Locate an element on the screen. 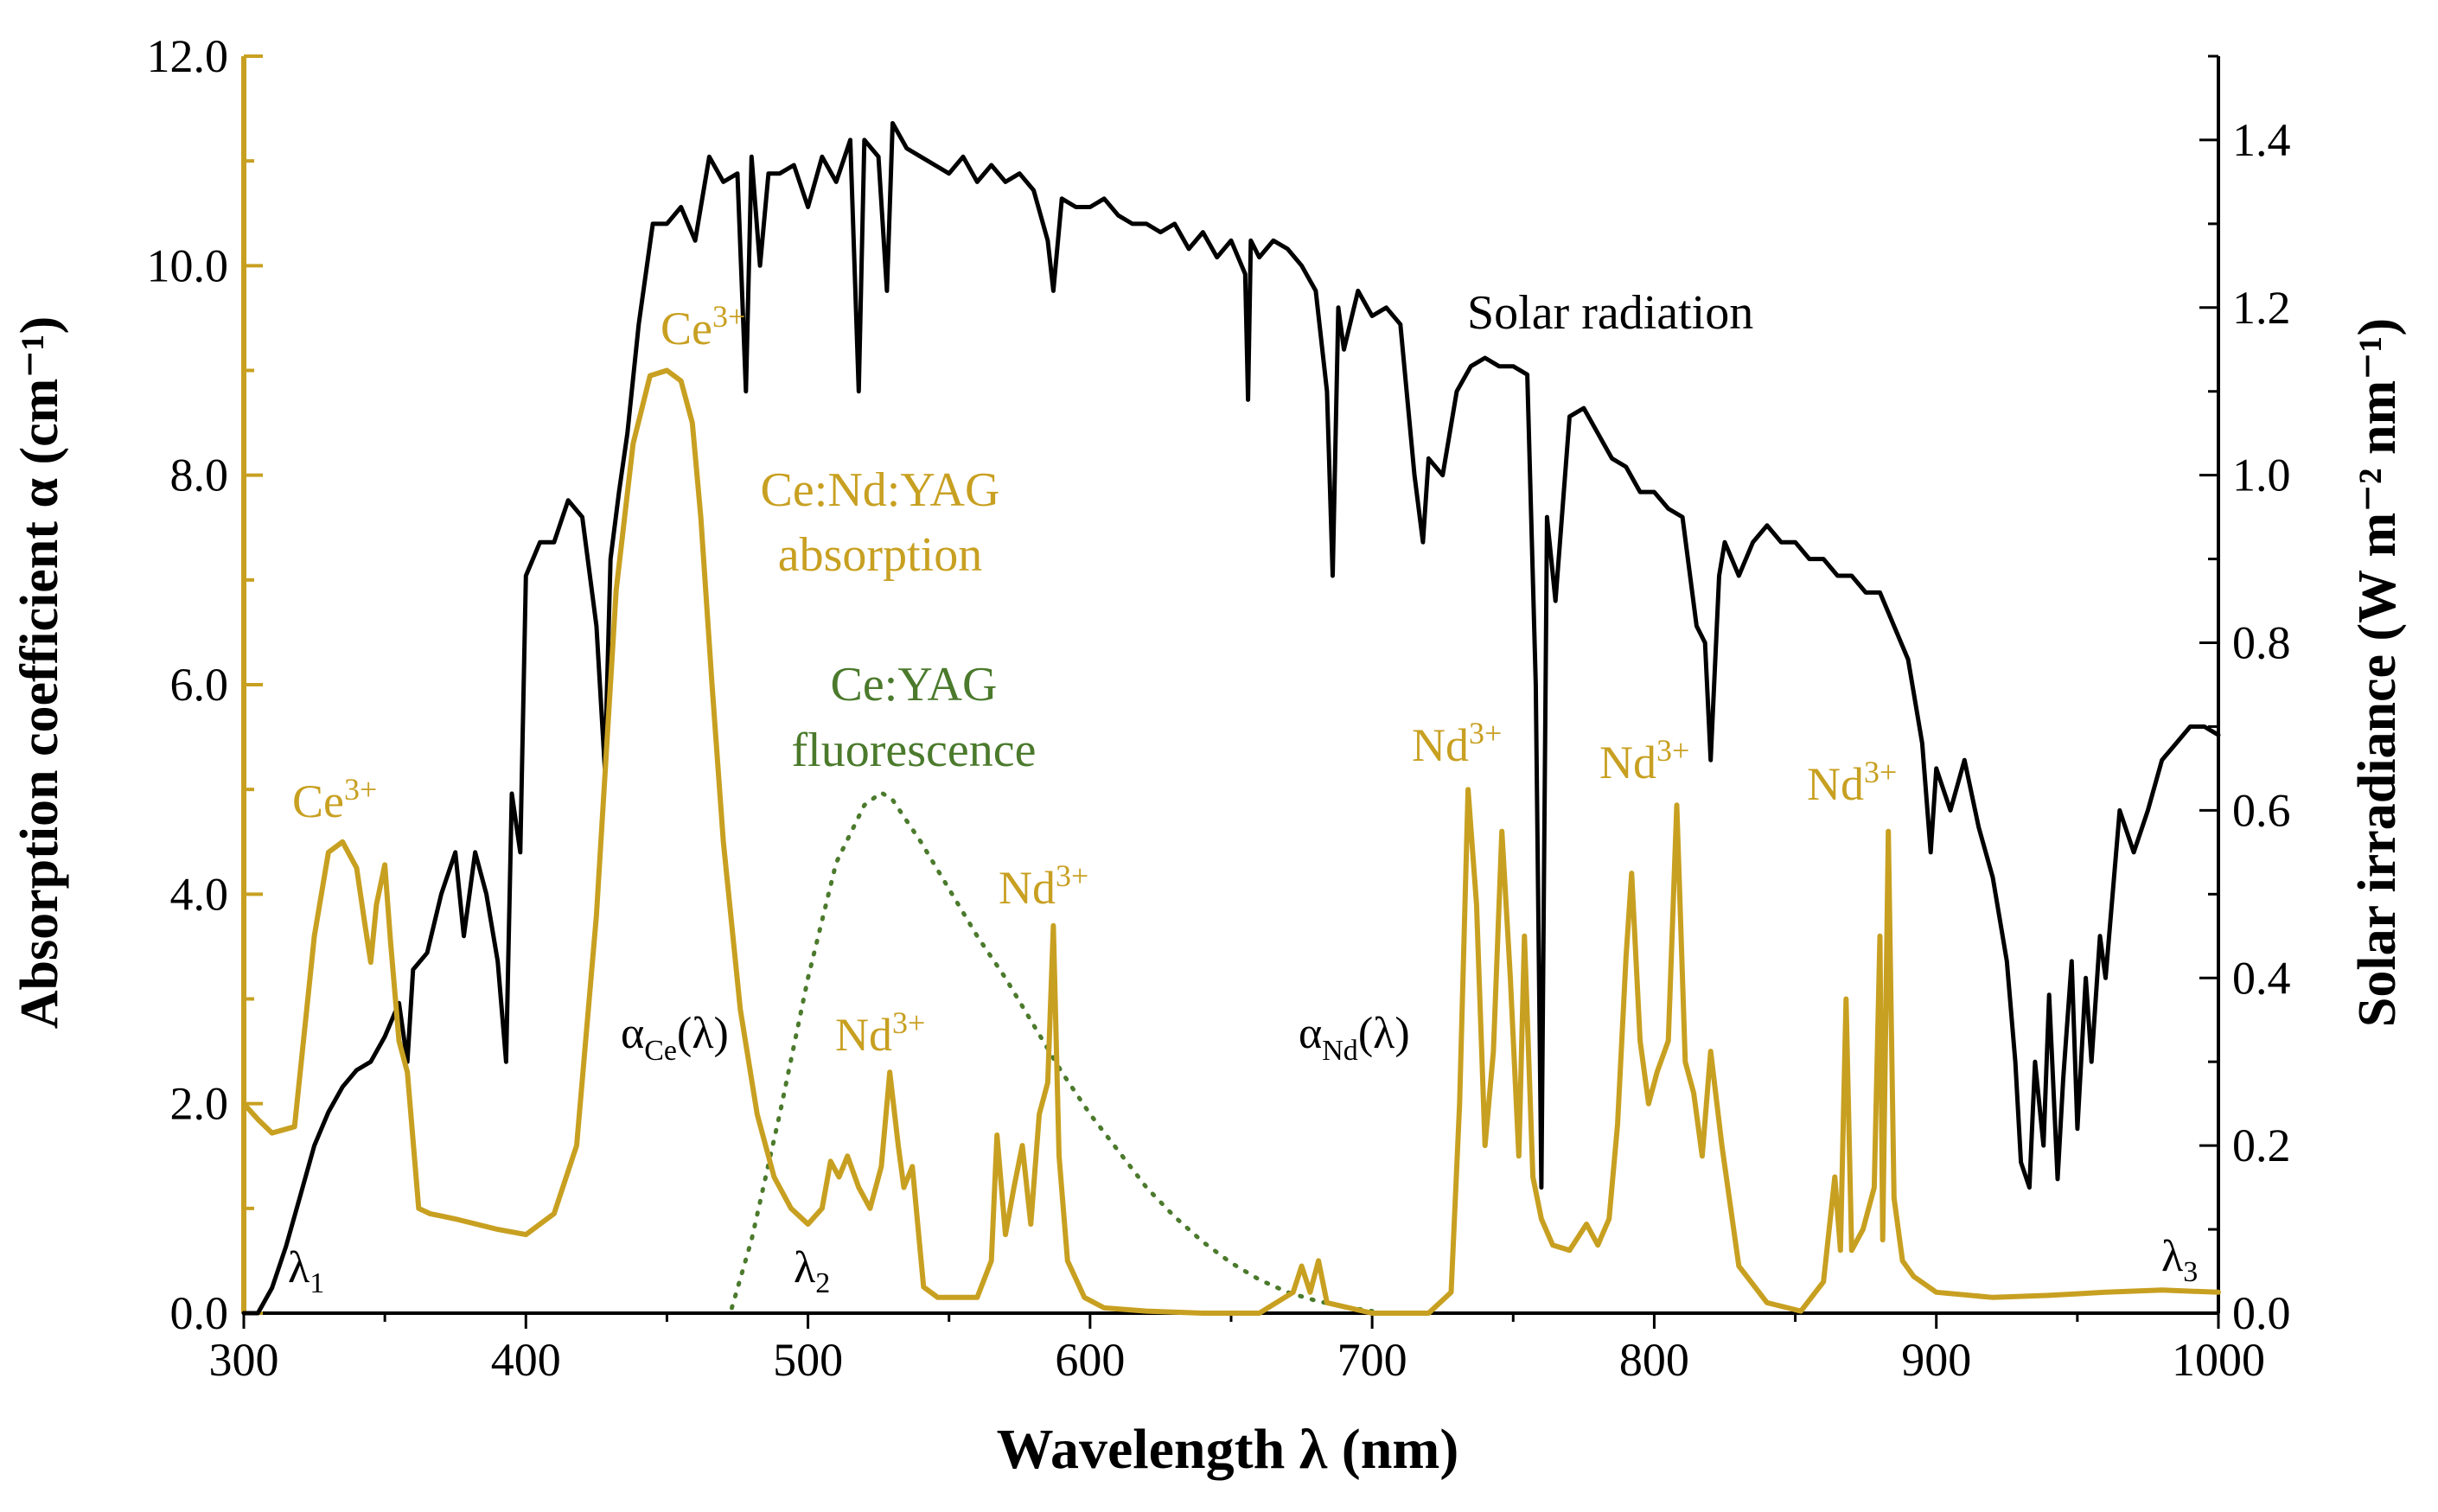 Image resolution: width=2438 pixels, height=1512 pixels. lambda-3-label: λ3 is located at coordinates (2179, 1260).